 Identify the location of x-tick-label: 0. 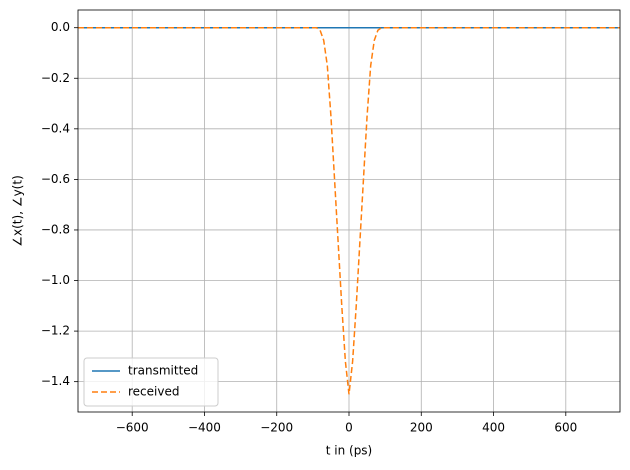
(349, 428).